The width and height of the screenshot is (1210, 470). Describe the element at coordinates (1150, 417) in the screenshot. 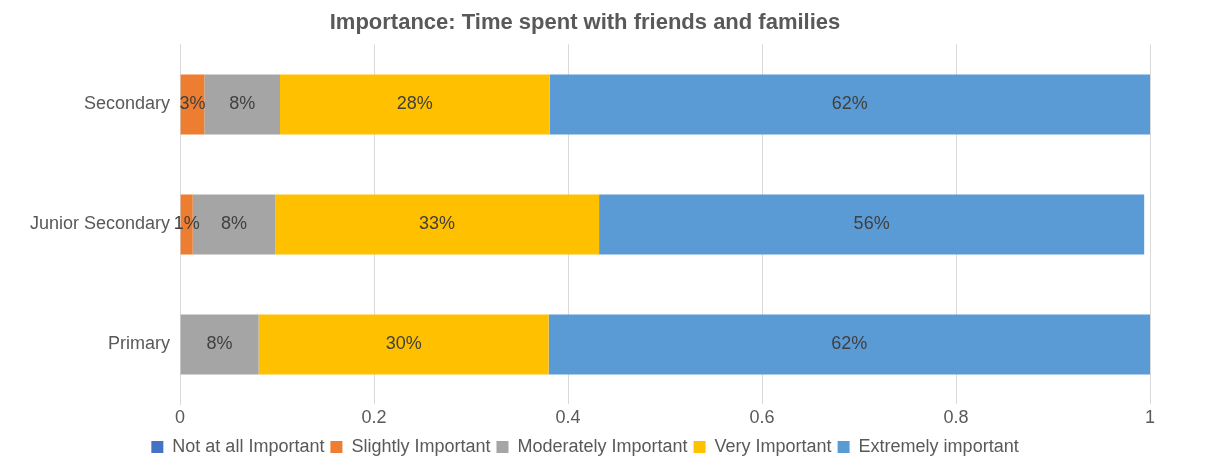

I see `x-tick-label: 1` at that location.